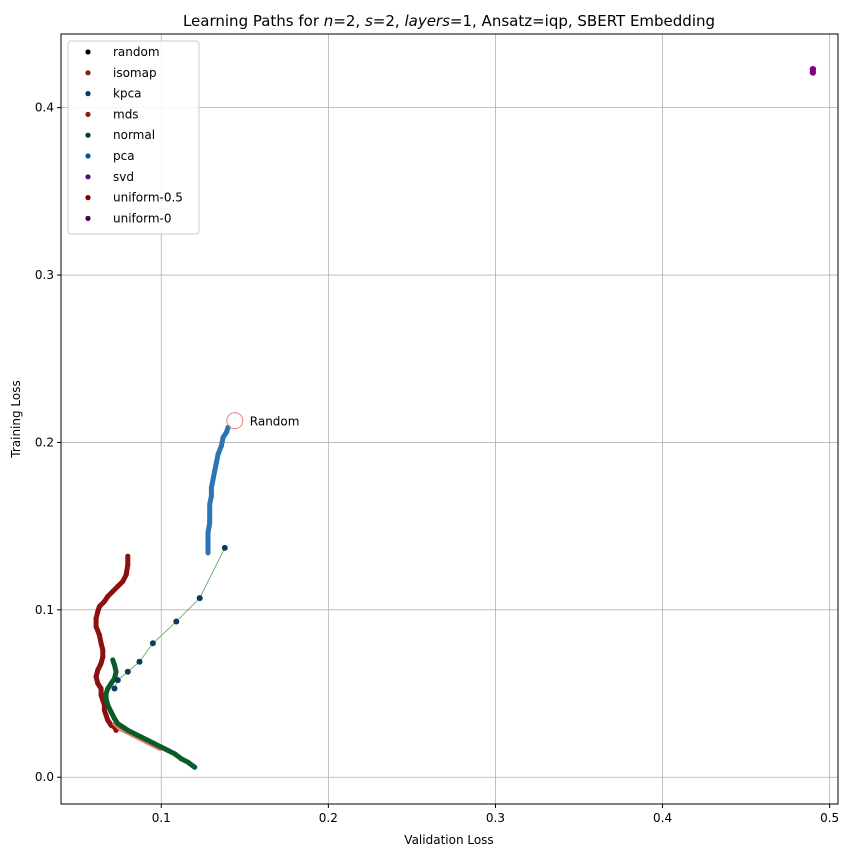  Describe the element at coordinates (44, 108) in the screenshot. I see `y-tick-label: 0.4` at that location.